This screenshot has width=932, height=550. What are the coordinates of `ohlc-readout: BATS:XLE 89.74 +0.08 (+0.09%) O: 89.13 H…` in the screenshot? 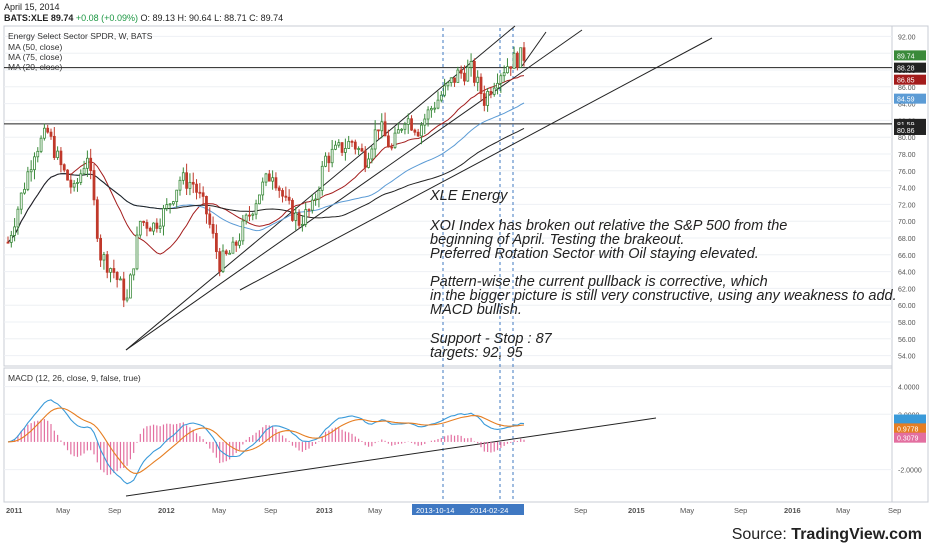 It's located at (143, 18).